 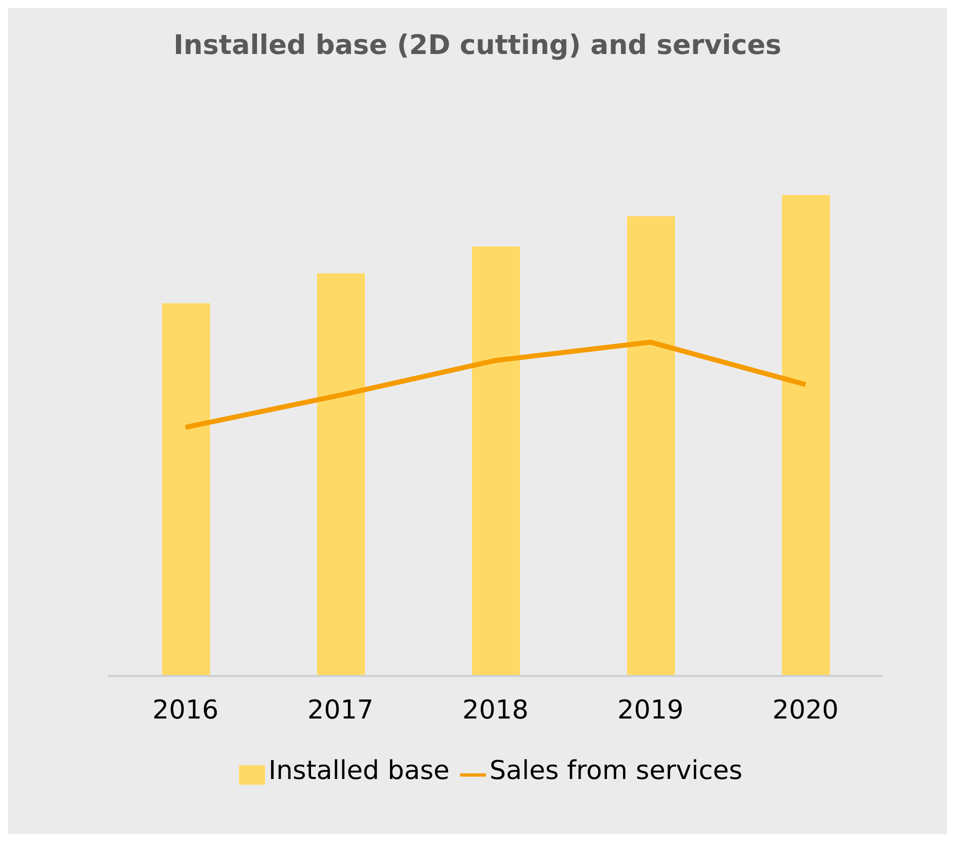 What do you see at coordinates (185, 710) in the screenshot?
I see `x-tick-label: 2016` at bounding box center [185, 710].